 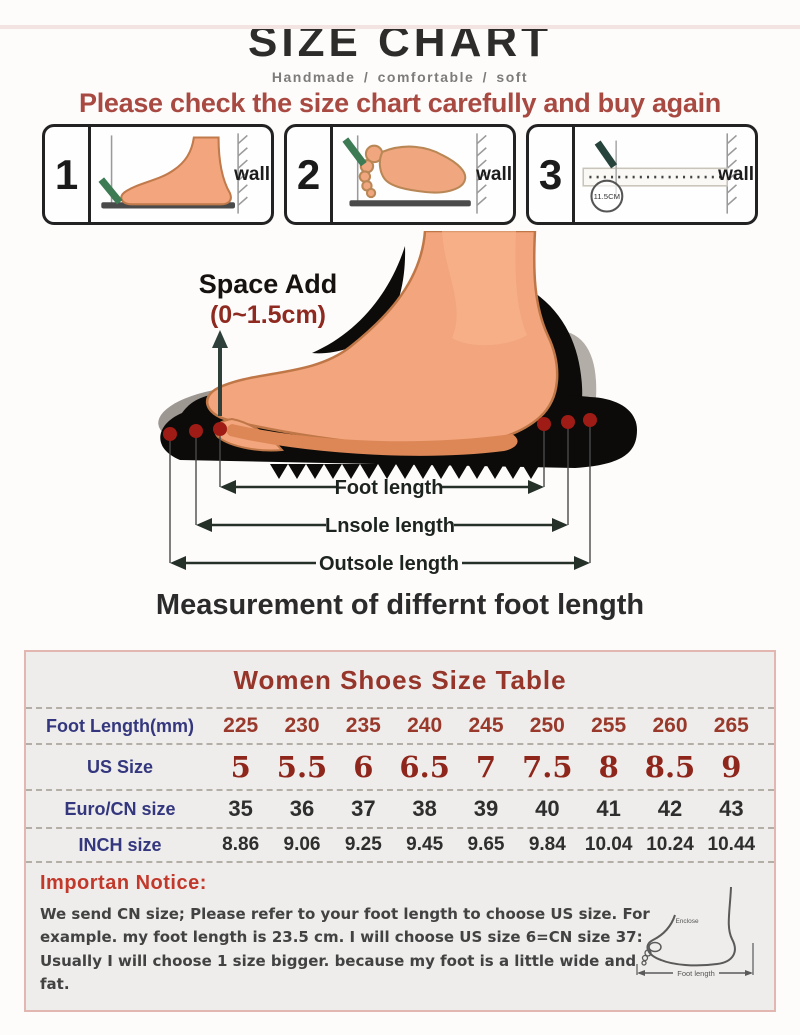 What do you see at coordinates (607, 196) in the screenshot?
I see `ruler-measure-label: 11.5CM` at bounding box center [607, 196].